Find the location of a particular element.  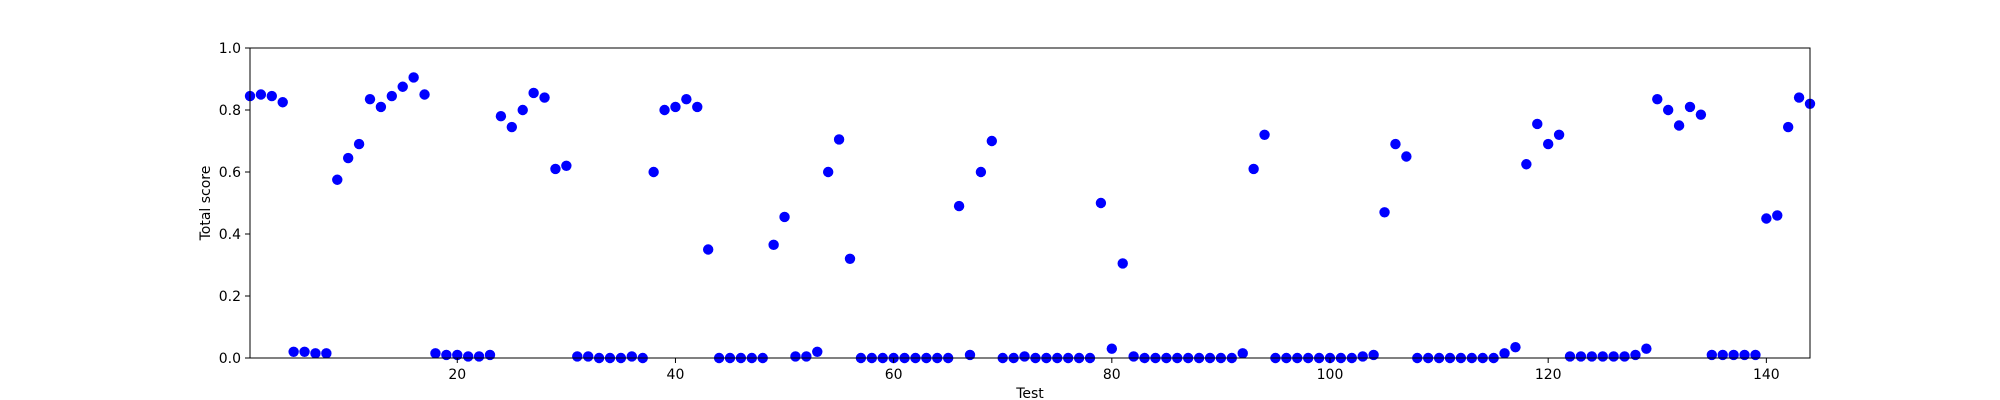

x-tick-label: 80 is located at coordinates (1112, 375).